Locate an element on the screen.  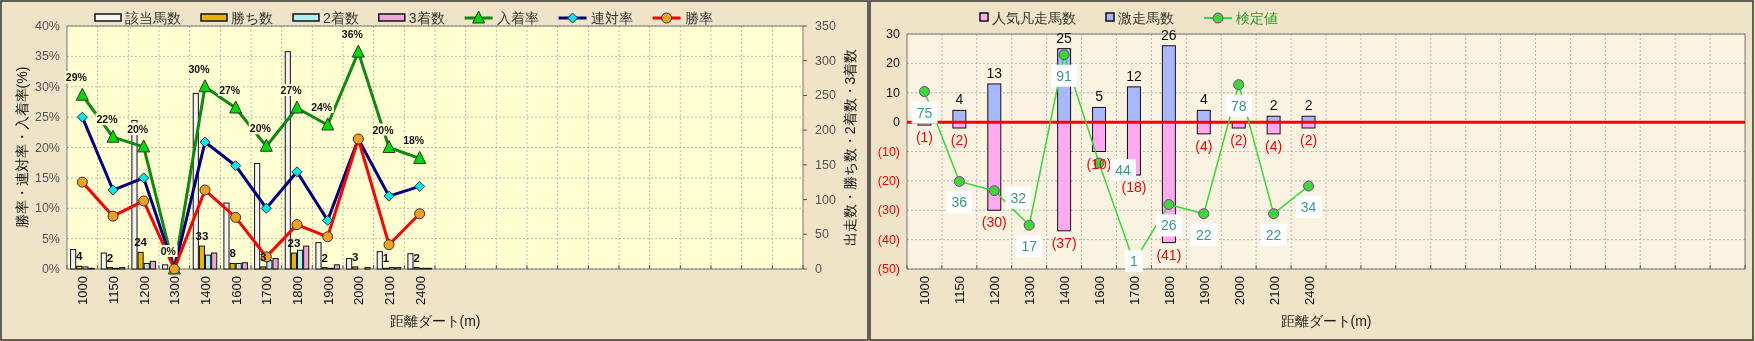
y2-tick-label: 100 is located at coordinates (825, 199).